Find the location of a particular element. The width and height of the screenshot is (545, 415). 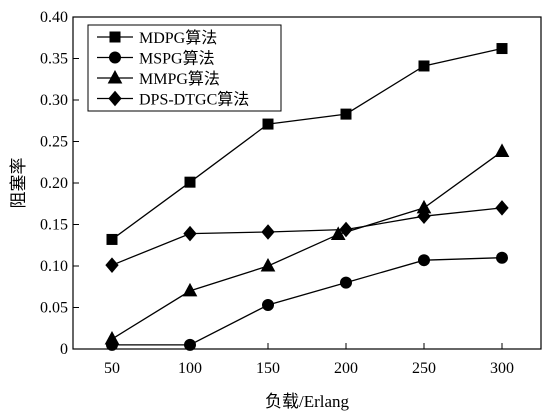

y-tick-label: 0.30 is located at coordinates (54, 100).